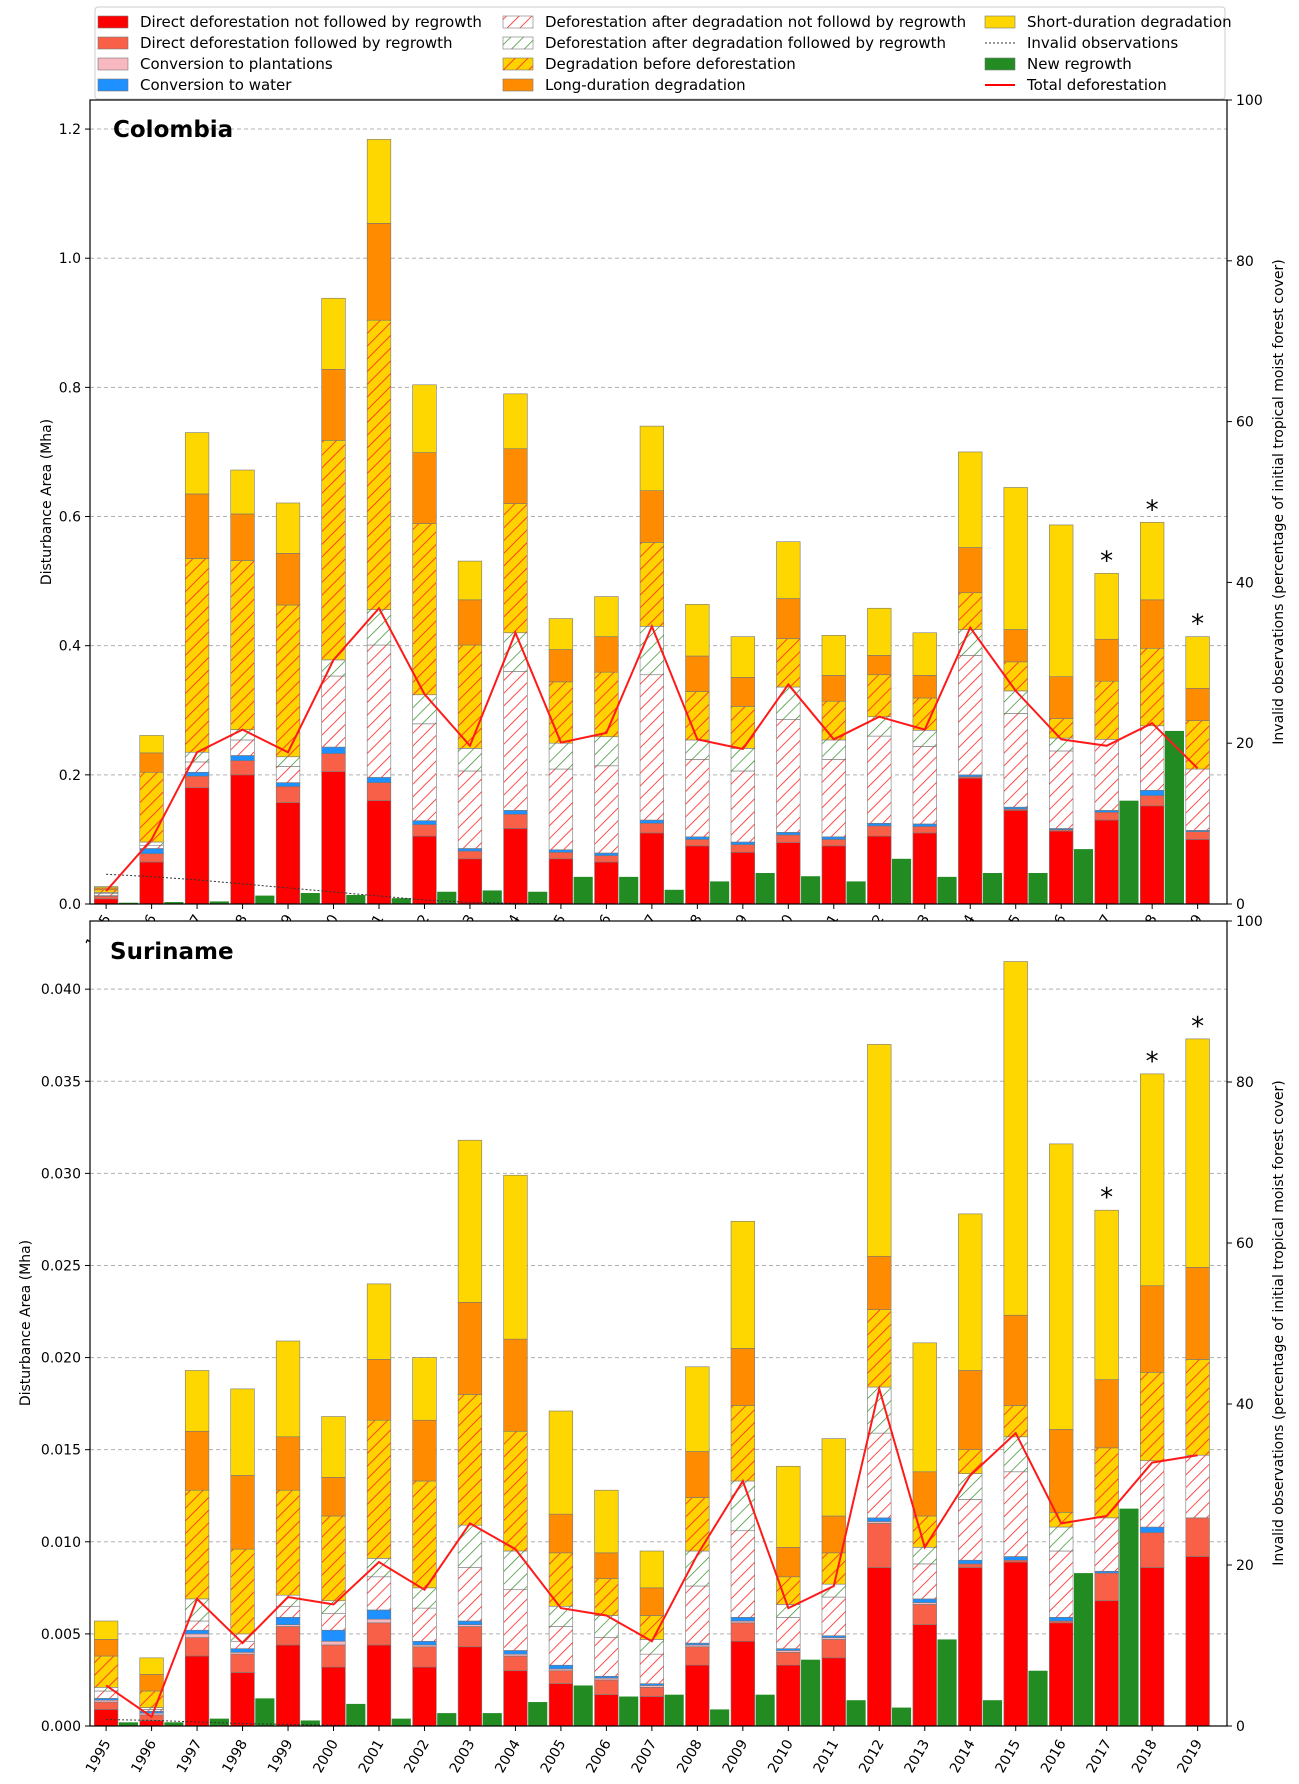 The image size is (1299, 1784). What do you see at coordinates (70, 905) in the screenshot?
I see `y-tick-label: 0.0` at bounding box center [70, 905].